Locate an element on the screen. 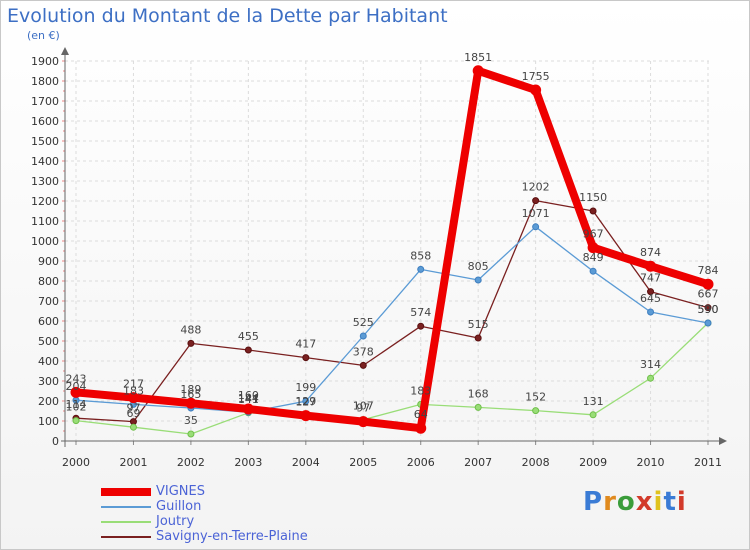 This screenshot has width=750, height=550. logo-letter: x is located at coordinates (644, 502).